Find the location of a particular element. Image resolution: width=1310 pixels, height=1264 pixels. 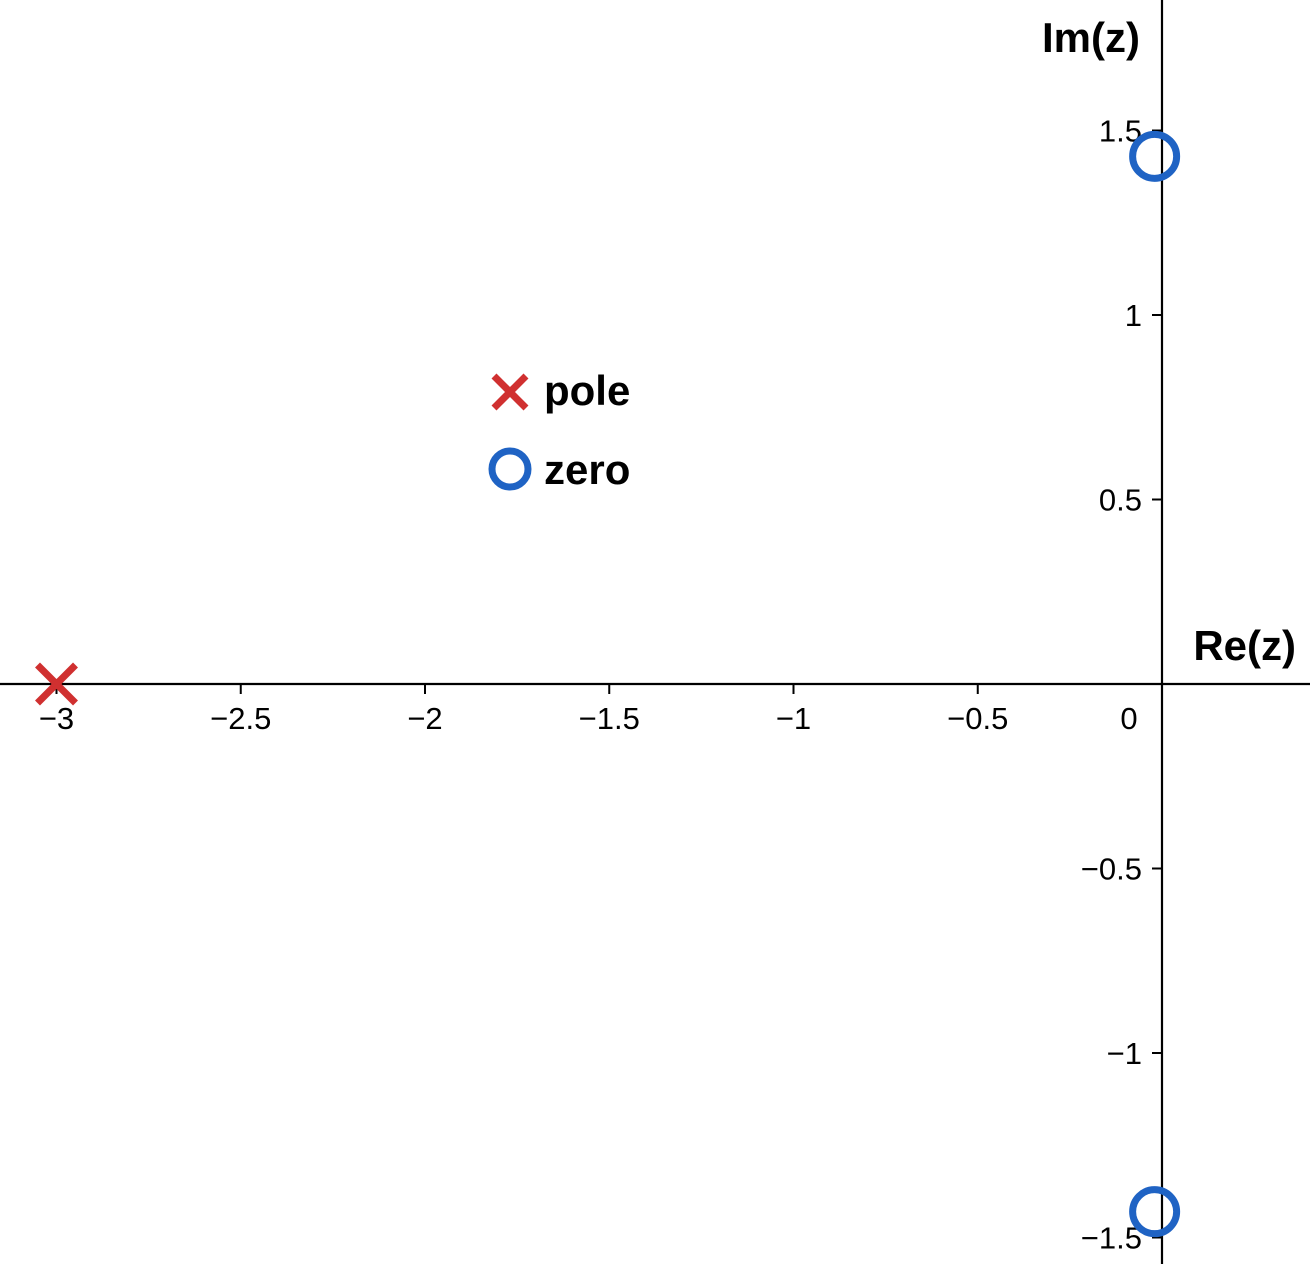

x-tick-label: −1.5 is located at coordinates (609, 718).